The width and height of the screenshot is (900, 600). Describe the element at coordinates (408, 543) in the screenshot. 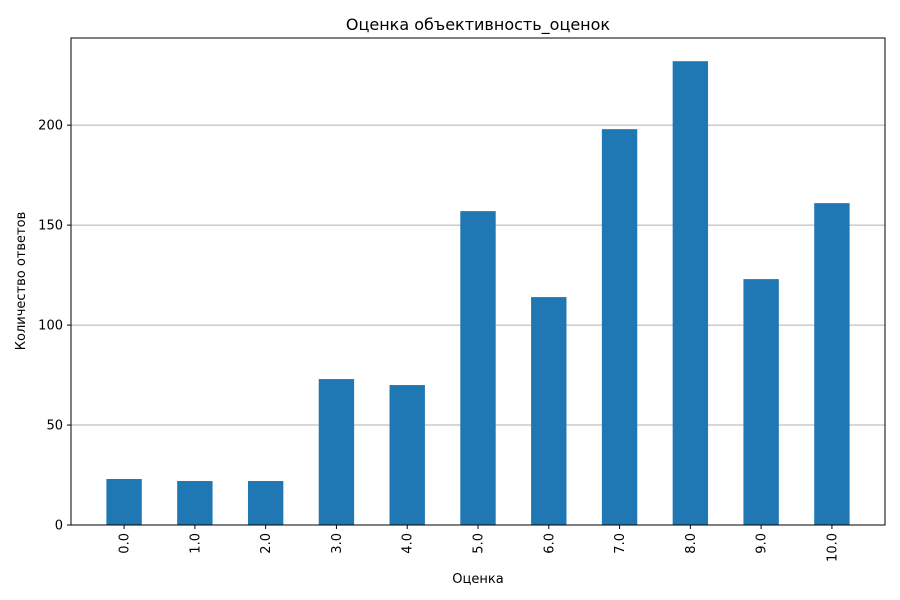

I see `x-tick-label: 4.0` at that location.